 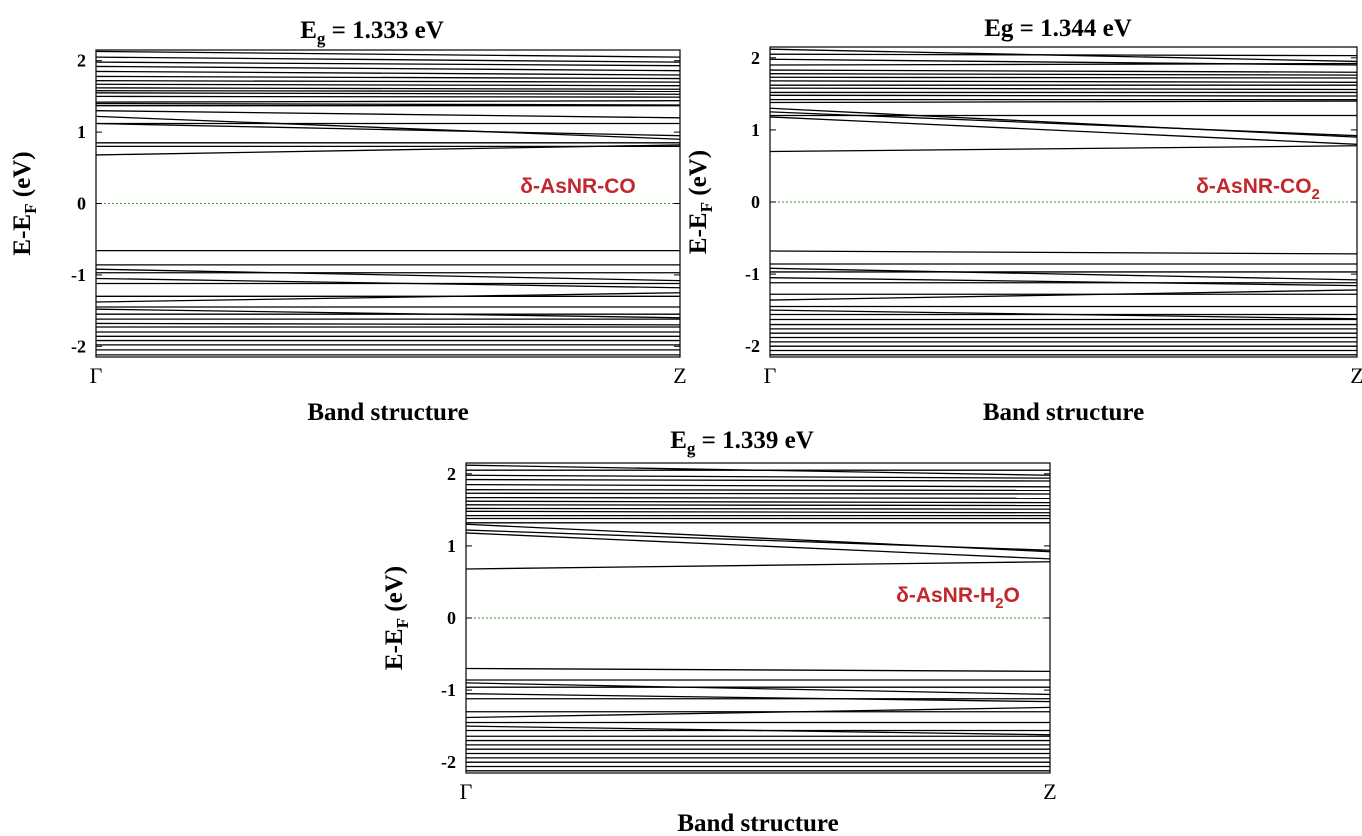 I want to click on gap-title-main: Eg = 1.344 eV, so click(x=1058, y=28).